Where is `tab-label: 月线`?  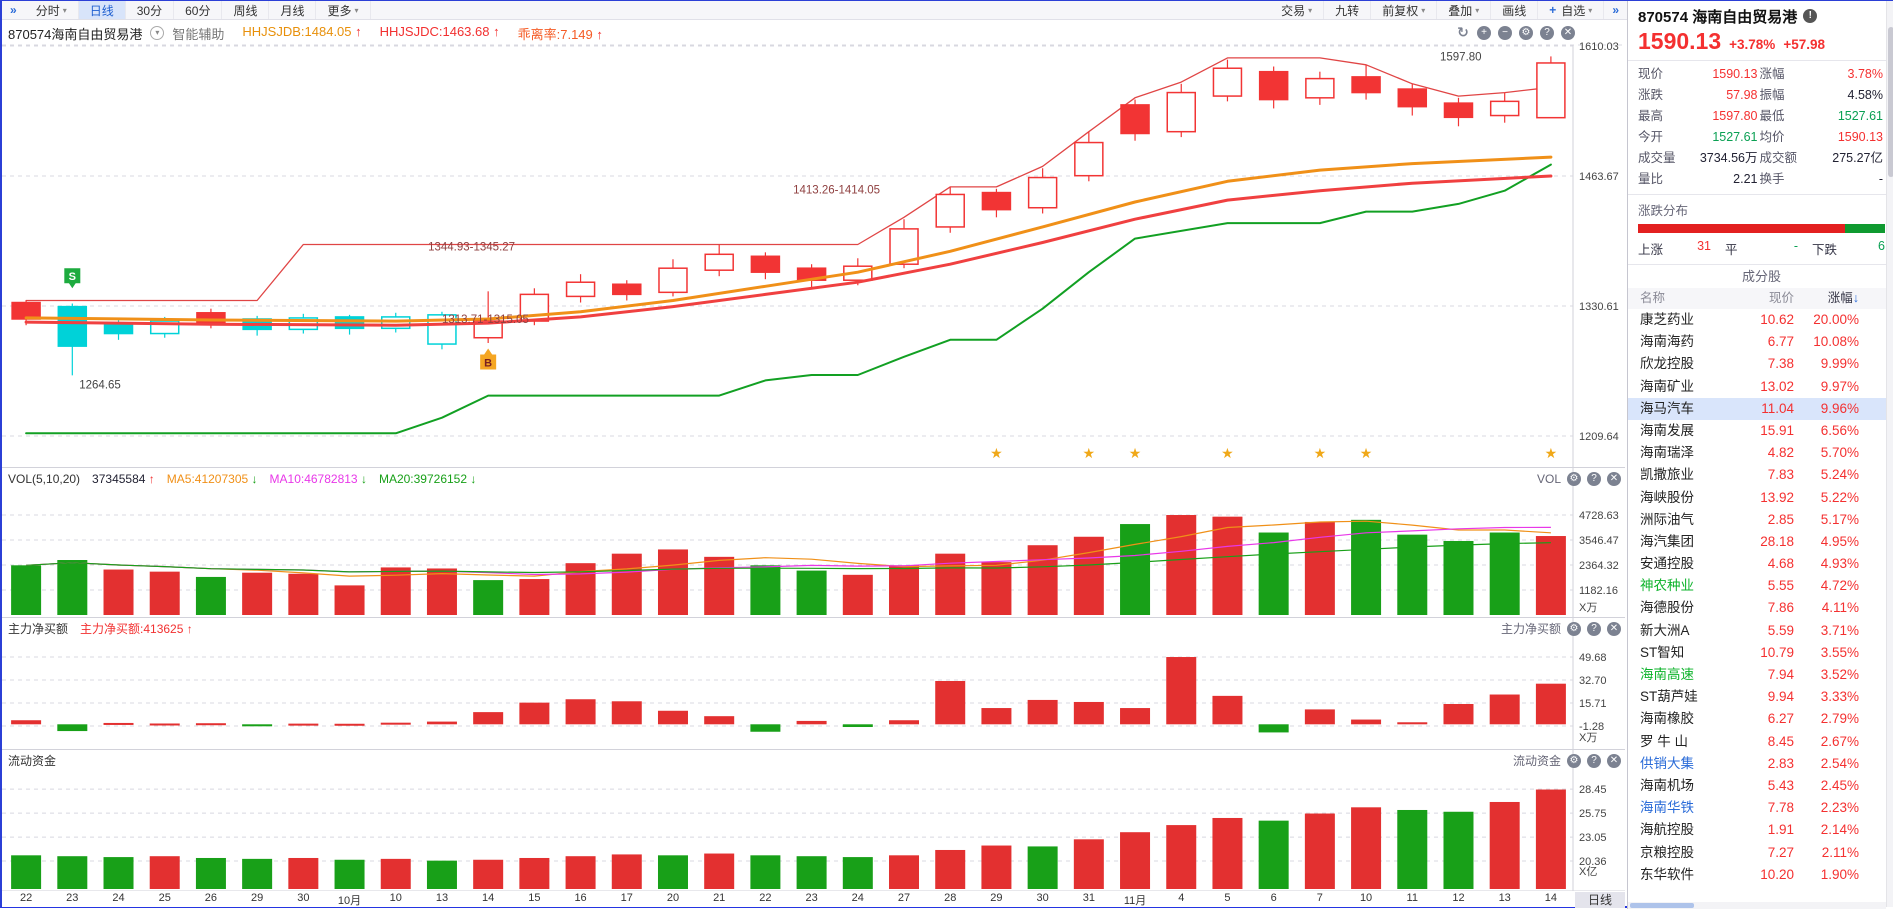
tab-label: 月线 is located at coordinates (292, 10).